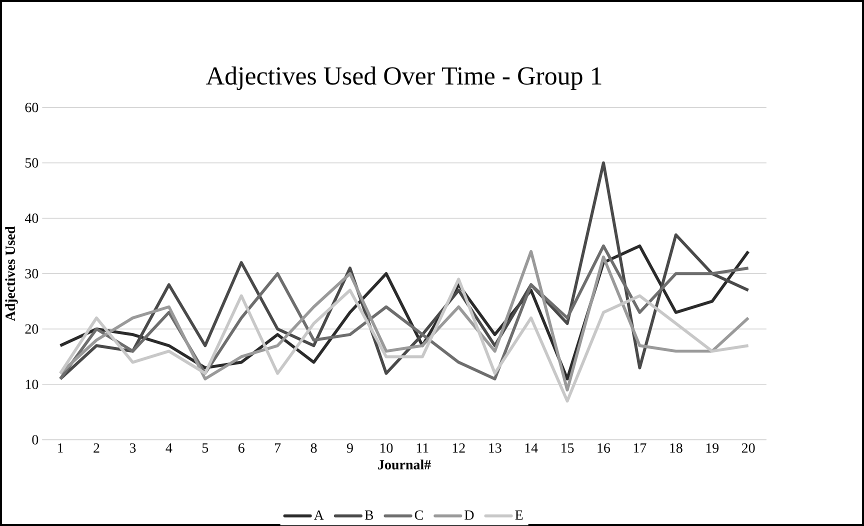 Image resolution: width=864 pixels, height=526 pixels. I want to click on x-tick-label: 1, so click(60, 448).